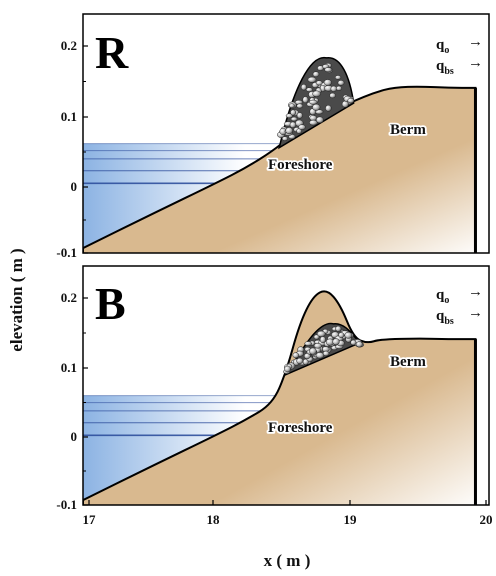 The height and width of the screenshot is (576, 496). Describe the element at coordinates (300, 428) in the screenshot. I see `foreshore-label-b: Foreshore` at that location.